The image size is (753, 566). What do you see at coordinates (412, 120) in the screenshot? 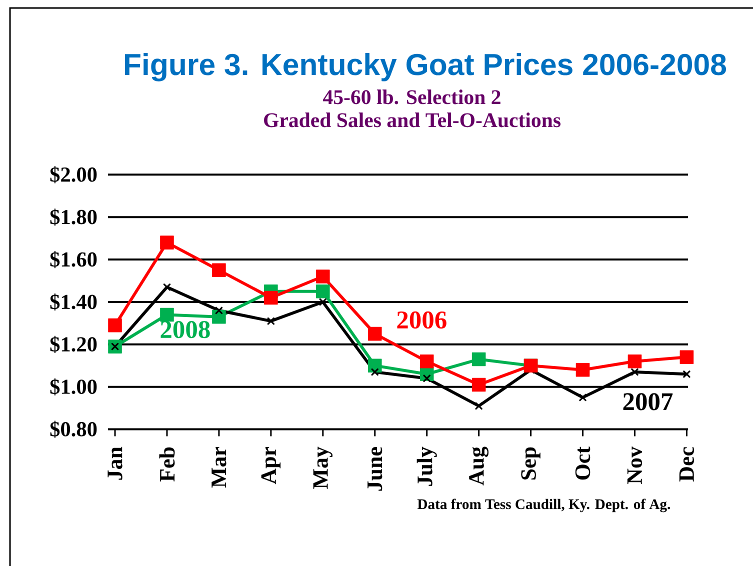
I see `text: Graded Sales and Tel-O-Auctions` at bounding box center [412, 120].